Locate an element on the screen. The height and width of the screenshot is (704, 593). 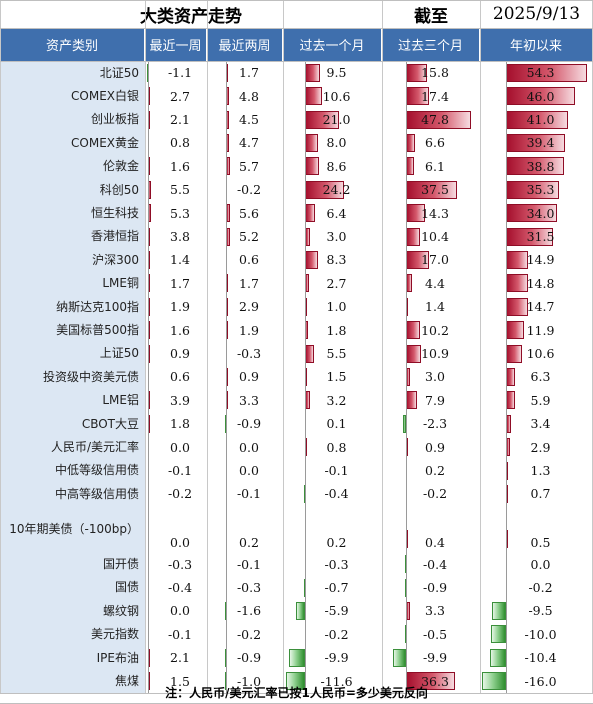
cell-value: 5.7 is located at coordinates (249, 166).